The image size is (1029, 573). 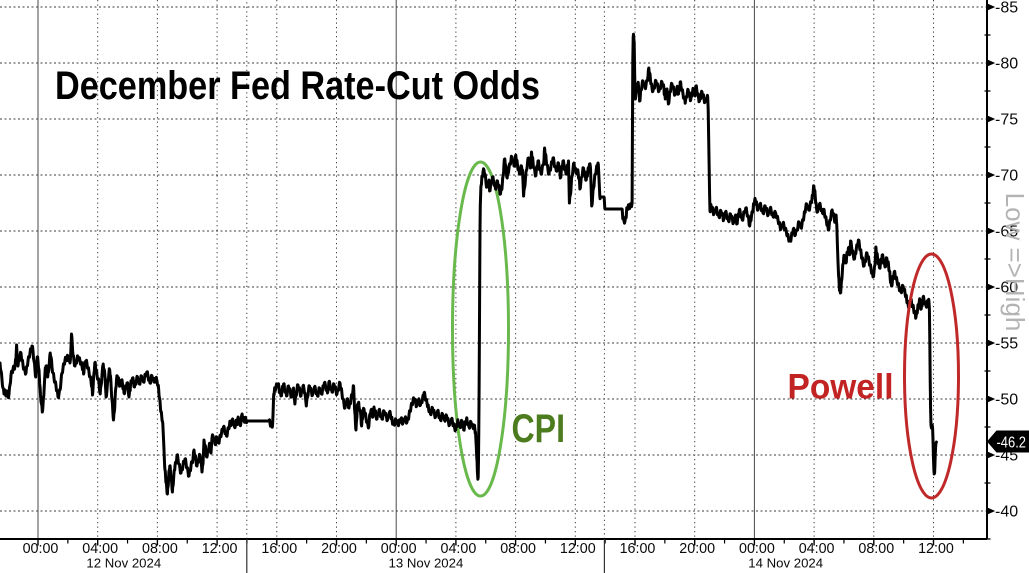 What do you see at coordinates (1006, 8) in the screenshot?
I see `svg-text: -85` at bounding box center [1006, 8].